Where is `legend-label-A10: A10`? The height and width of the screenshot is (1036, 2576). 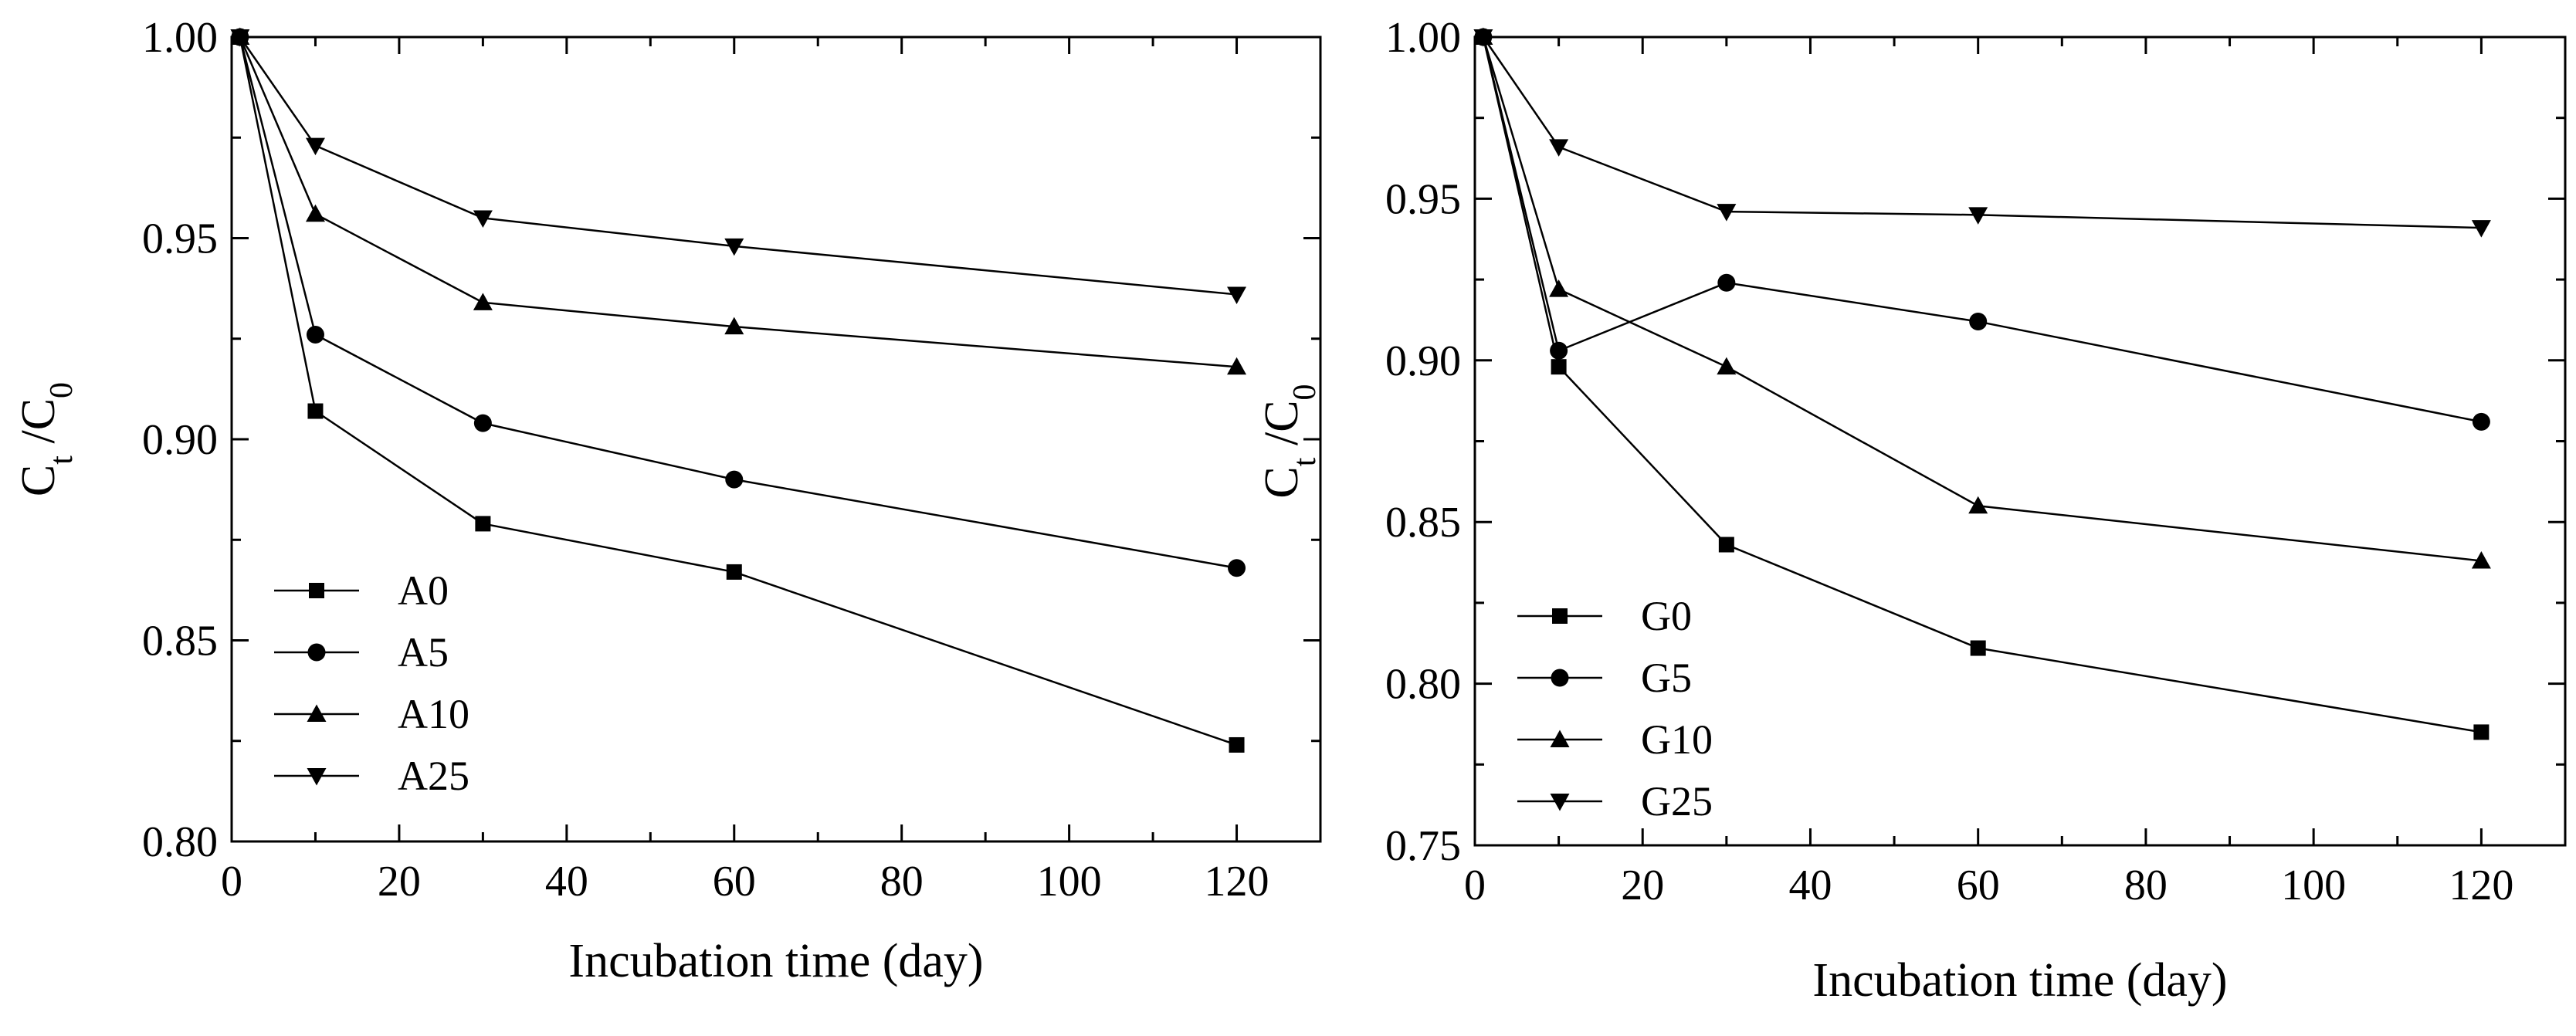
legend-label-A10: A10 is located at coordinates (433, 714).